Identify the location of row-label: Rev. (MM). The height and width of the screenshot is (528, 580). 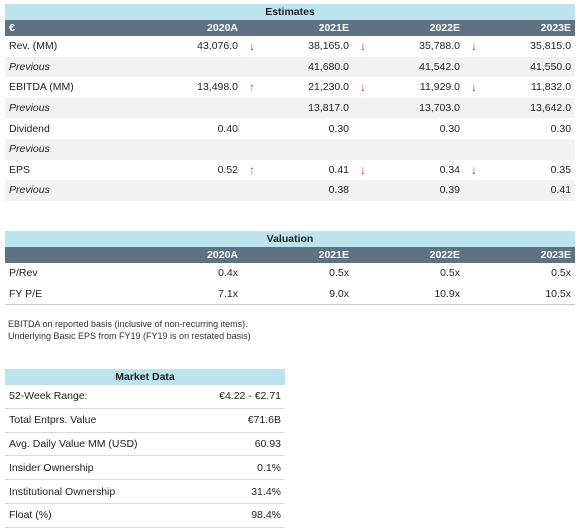
(33, 46).